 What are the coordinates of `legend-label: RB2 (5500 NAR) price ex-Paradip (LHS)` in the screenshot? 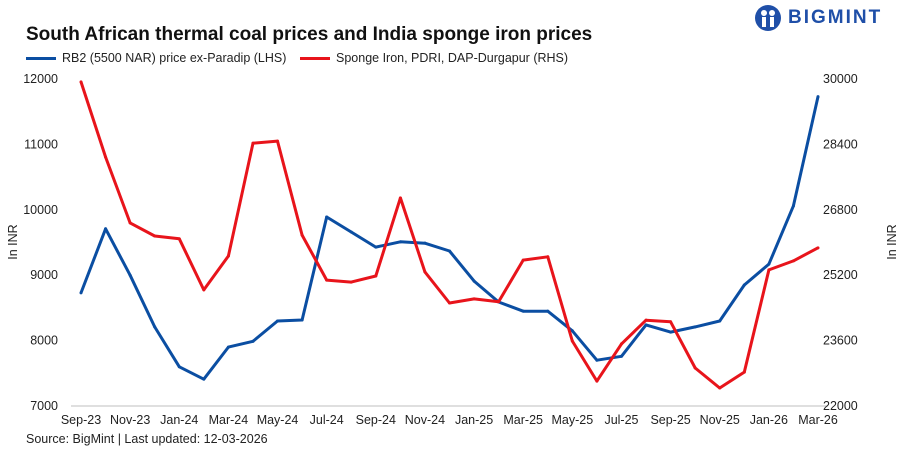 It's located at (174, 58).